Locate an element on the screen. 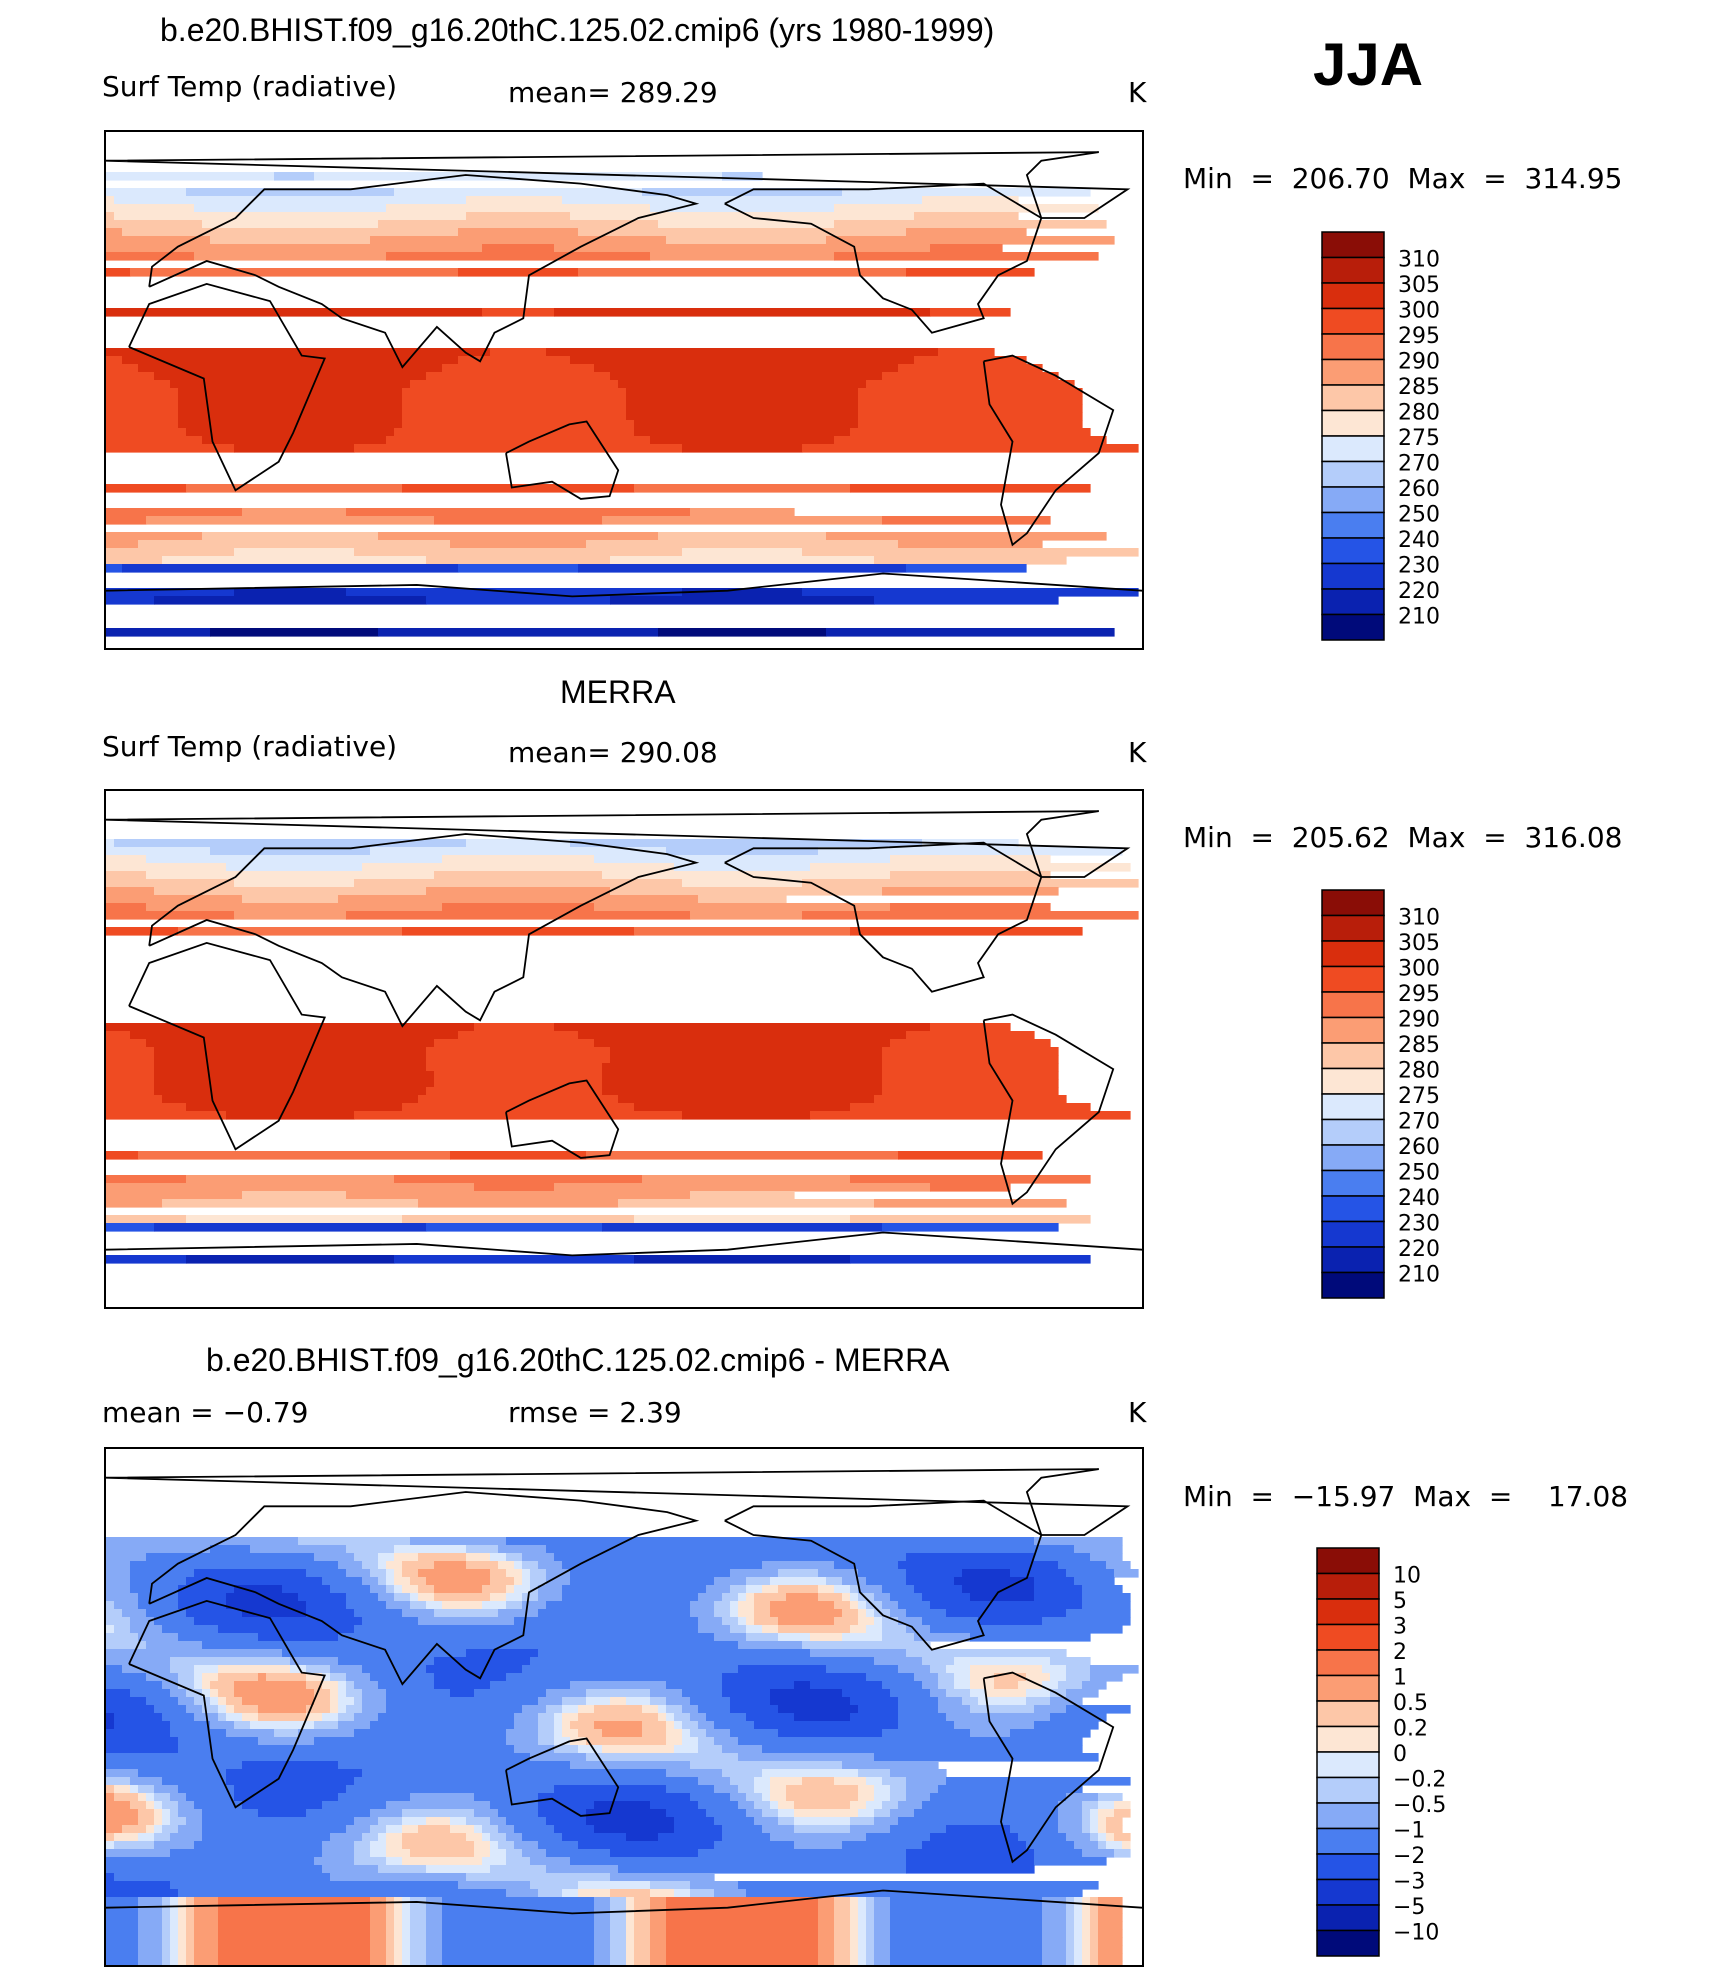 The image size is (1710, 1974). colorbar-tick-label: 0.5 is located at coordinates (1410, 1703).